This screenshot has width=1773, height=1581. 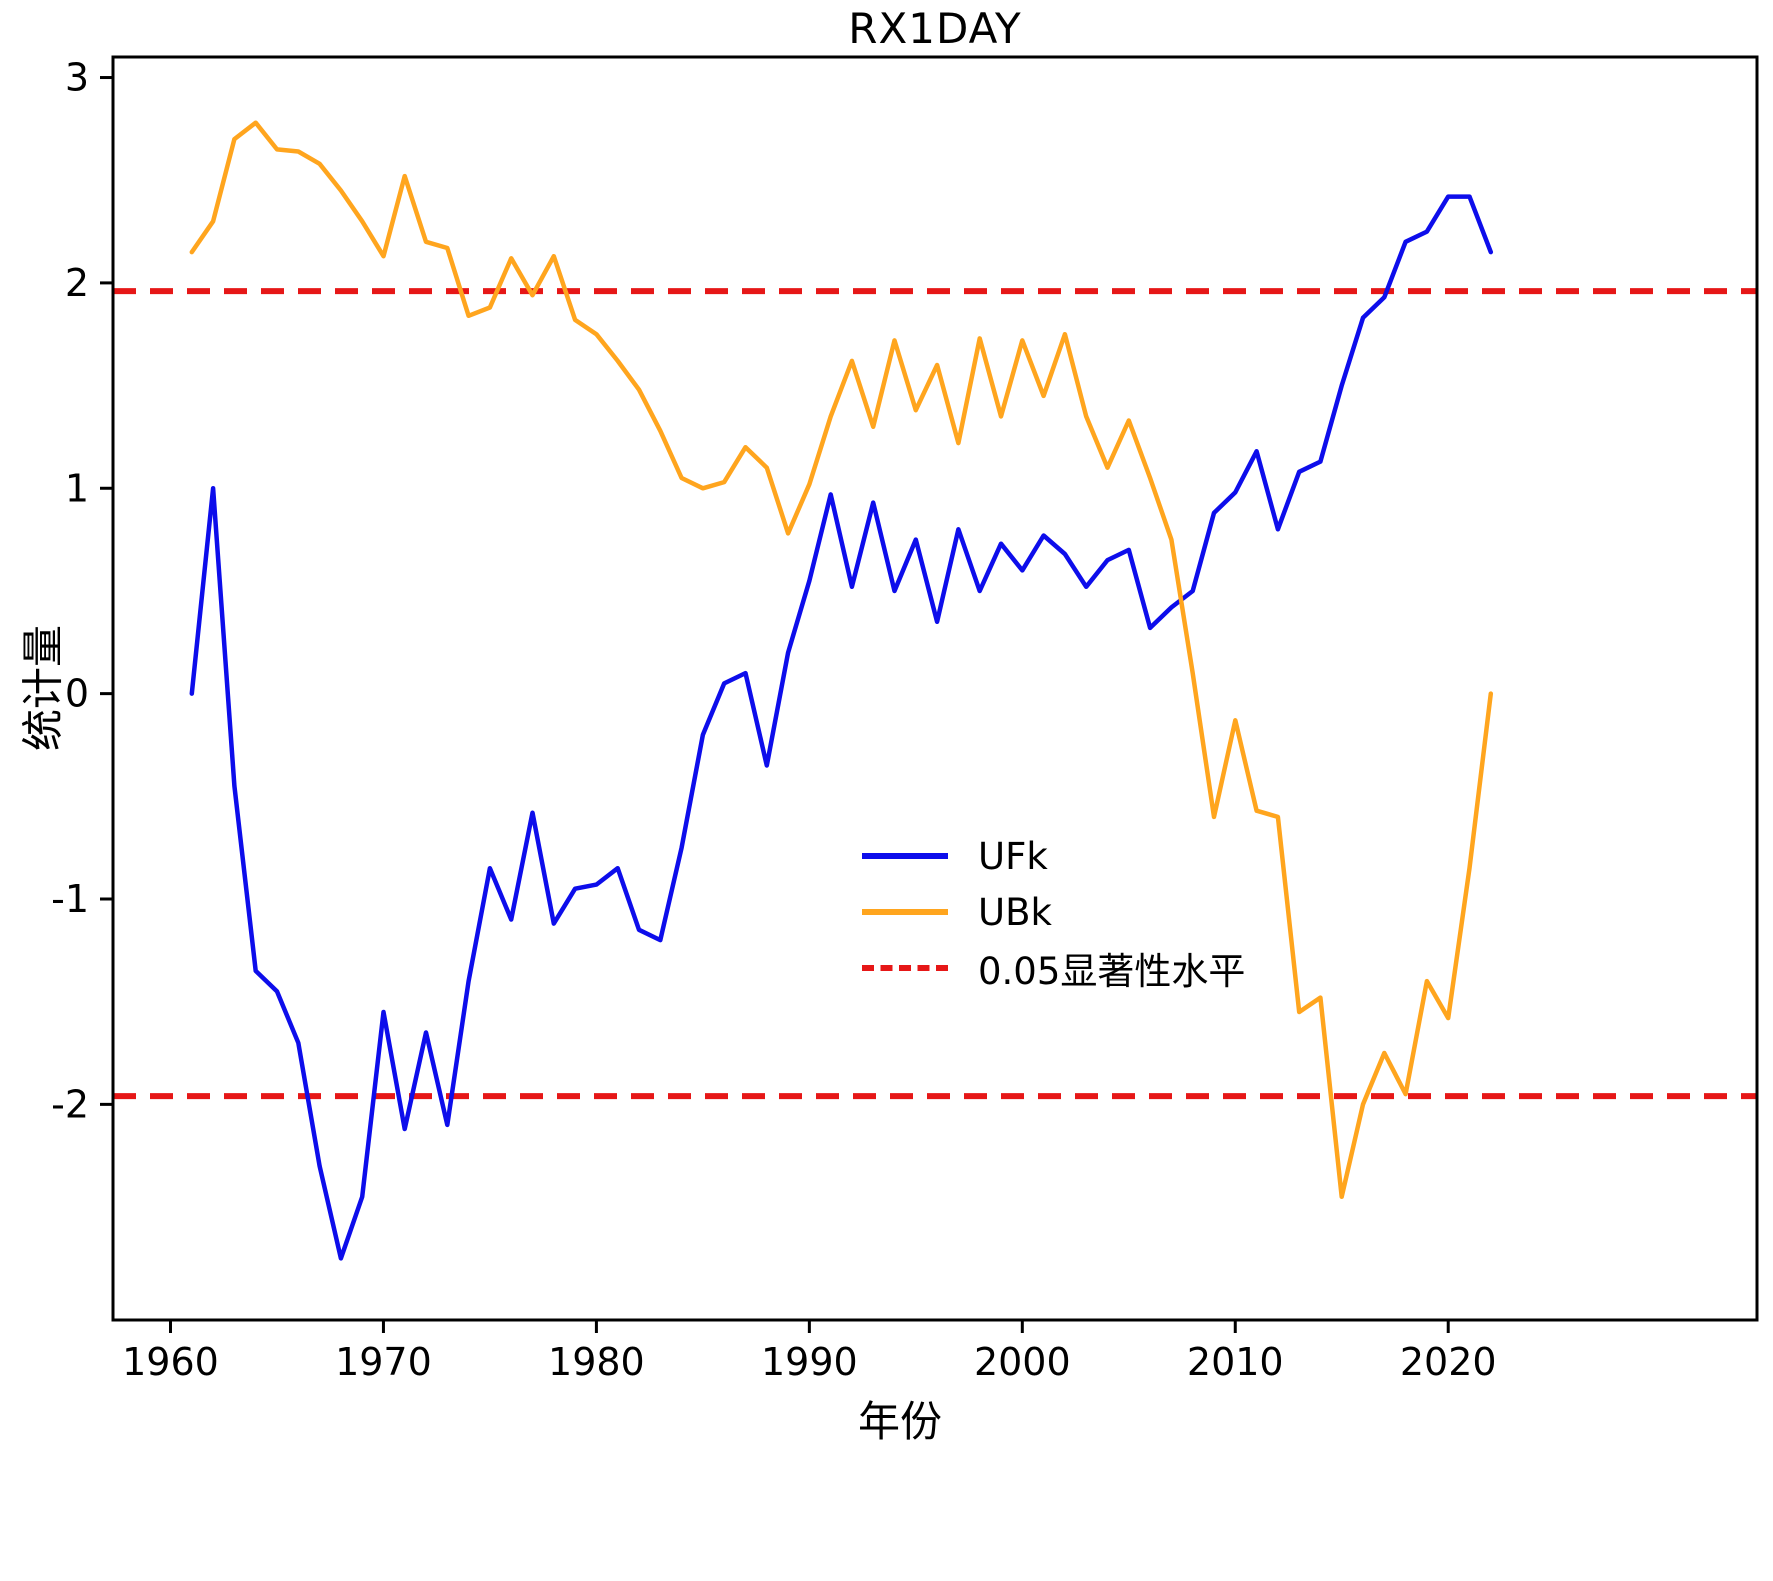 What do you see at coordinates (77, 283) in the screenshot?
I see `y-tick-label: 2` at bounding box center [77, 283].